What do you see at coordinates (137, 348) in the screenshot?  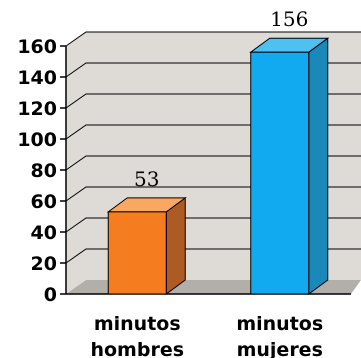 I see `x-category-label: hombres` at bounding box center [137, 348].